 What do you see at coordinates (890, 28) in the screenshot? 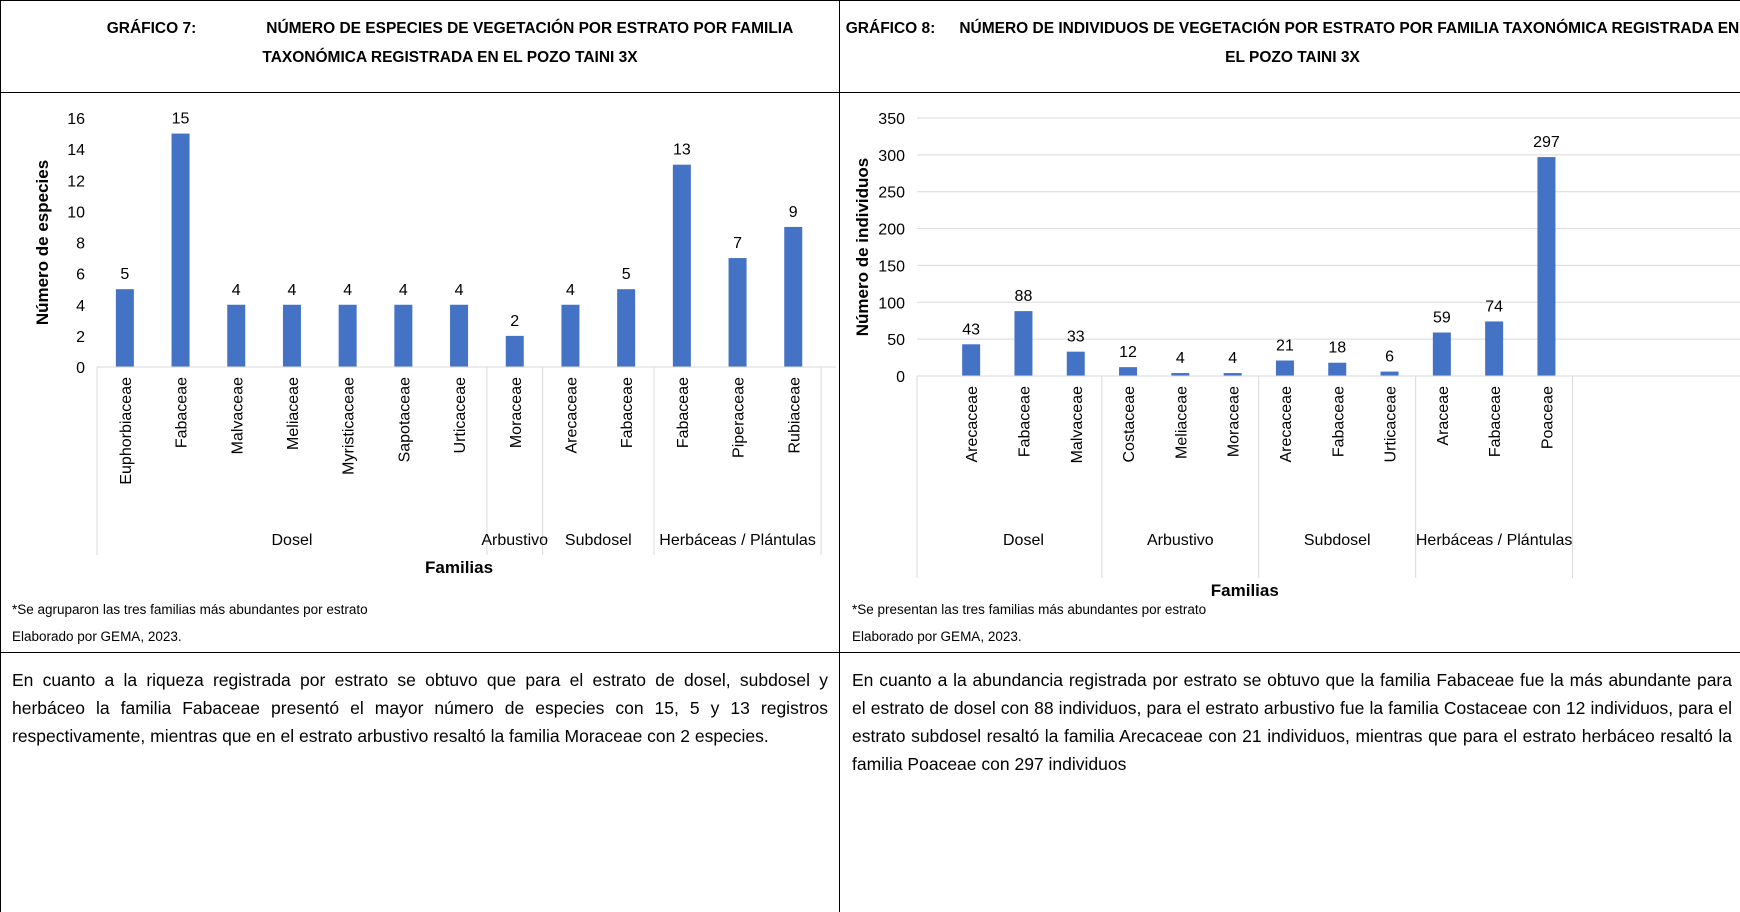
I see `figure-label: GRÁFICO 8:` at bounding box center [890, 28].